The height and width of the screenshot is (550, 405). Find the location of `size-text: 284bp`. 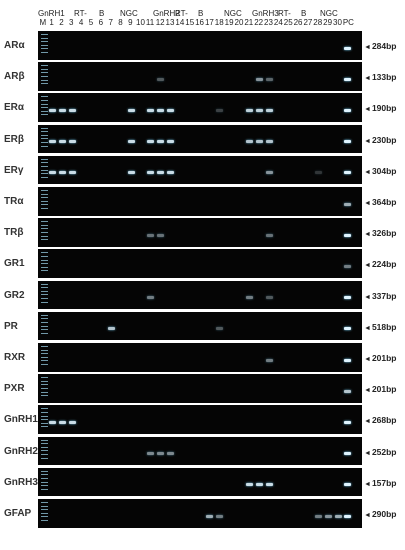

size-text: 284bp is located at coordinates (384, 46).